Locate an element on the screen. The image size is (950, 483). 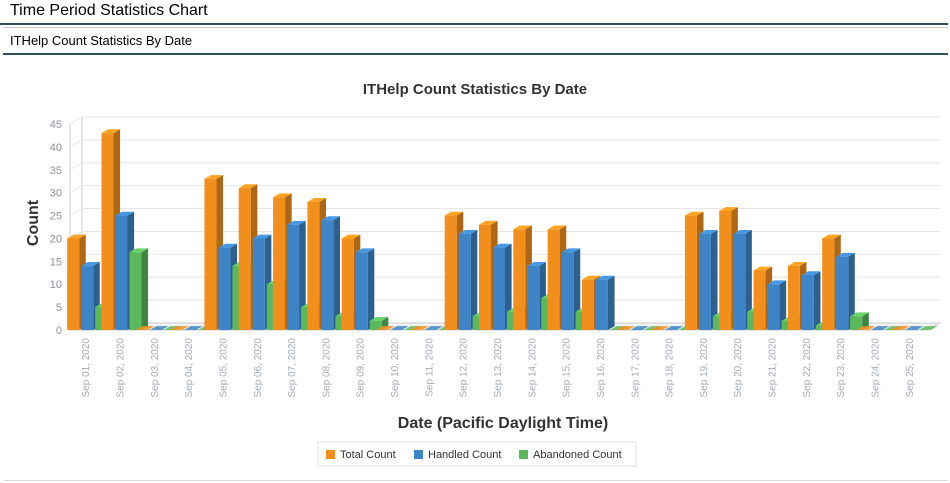
x-tick-label: Sep 24, 2020 is located at coordinates (876, 368).